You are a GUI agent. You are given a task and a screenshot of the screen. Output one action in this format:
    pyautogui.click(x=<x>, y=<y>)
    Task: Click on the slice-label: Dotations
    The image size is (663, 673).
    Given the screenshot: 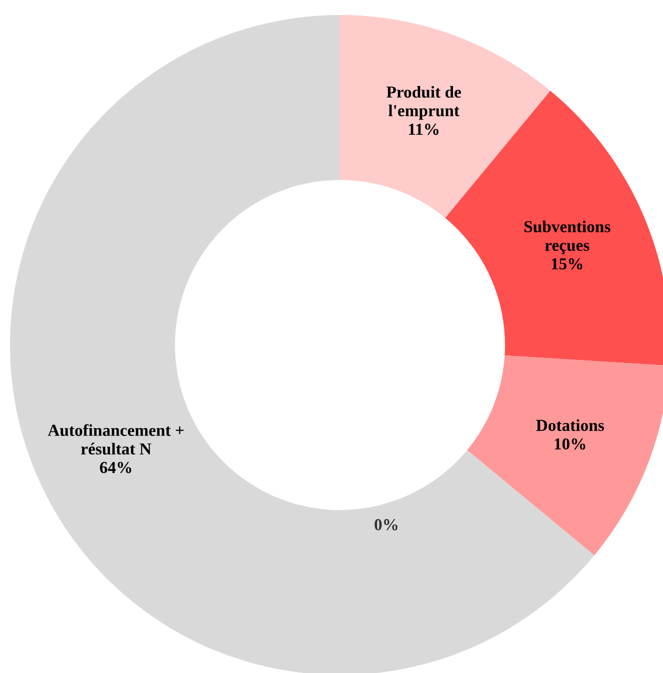 What is the action you would take?
    pyautogui.click(x=570, y=425)
    